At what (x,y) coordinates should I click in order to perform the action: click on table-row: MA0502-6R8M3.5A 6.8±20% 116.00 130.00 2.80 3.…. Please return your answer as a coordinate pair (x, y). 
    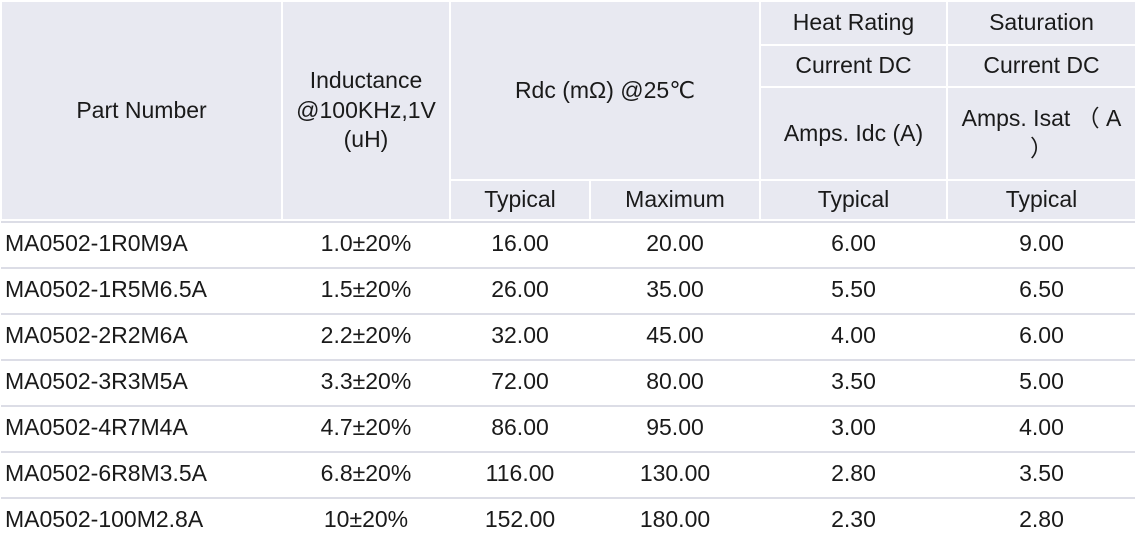
    Looking at the image, I should click on (567, 475).